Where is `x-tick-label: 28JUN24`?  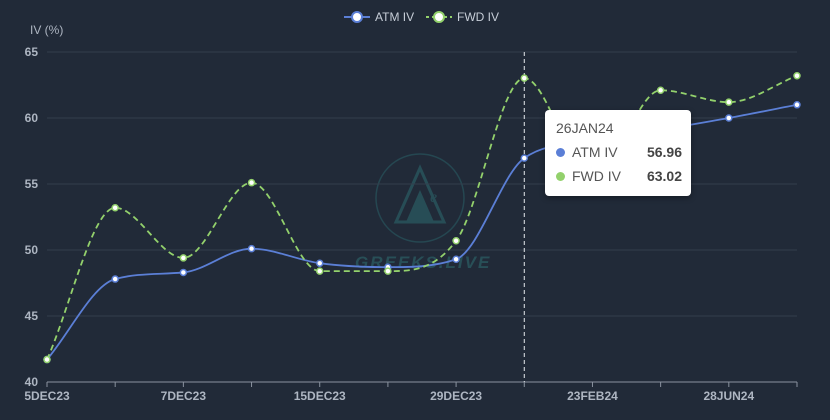 x-tick-label: 28JUN24 is located at coordinates (728, 396).